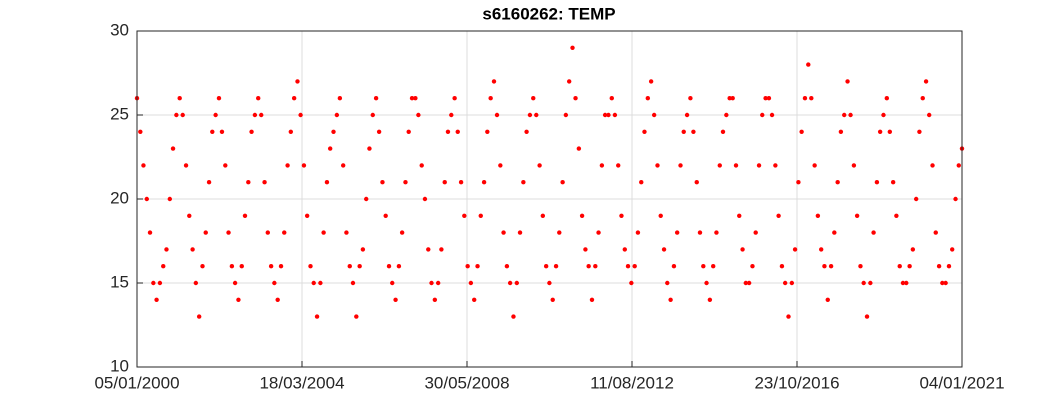 The height and width of the screenshot is (413, 1063). Describe the element at coordinates (796, 382) in the screenshot. I see `x-tick-label: 23/10/2016` at that location.